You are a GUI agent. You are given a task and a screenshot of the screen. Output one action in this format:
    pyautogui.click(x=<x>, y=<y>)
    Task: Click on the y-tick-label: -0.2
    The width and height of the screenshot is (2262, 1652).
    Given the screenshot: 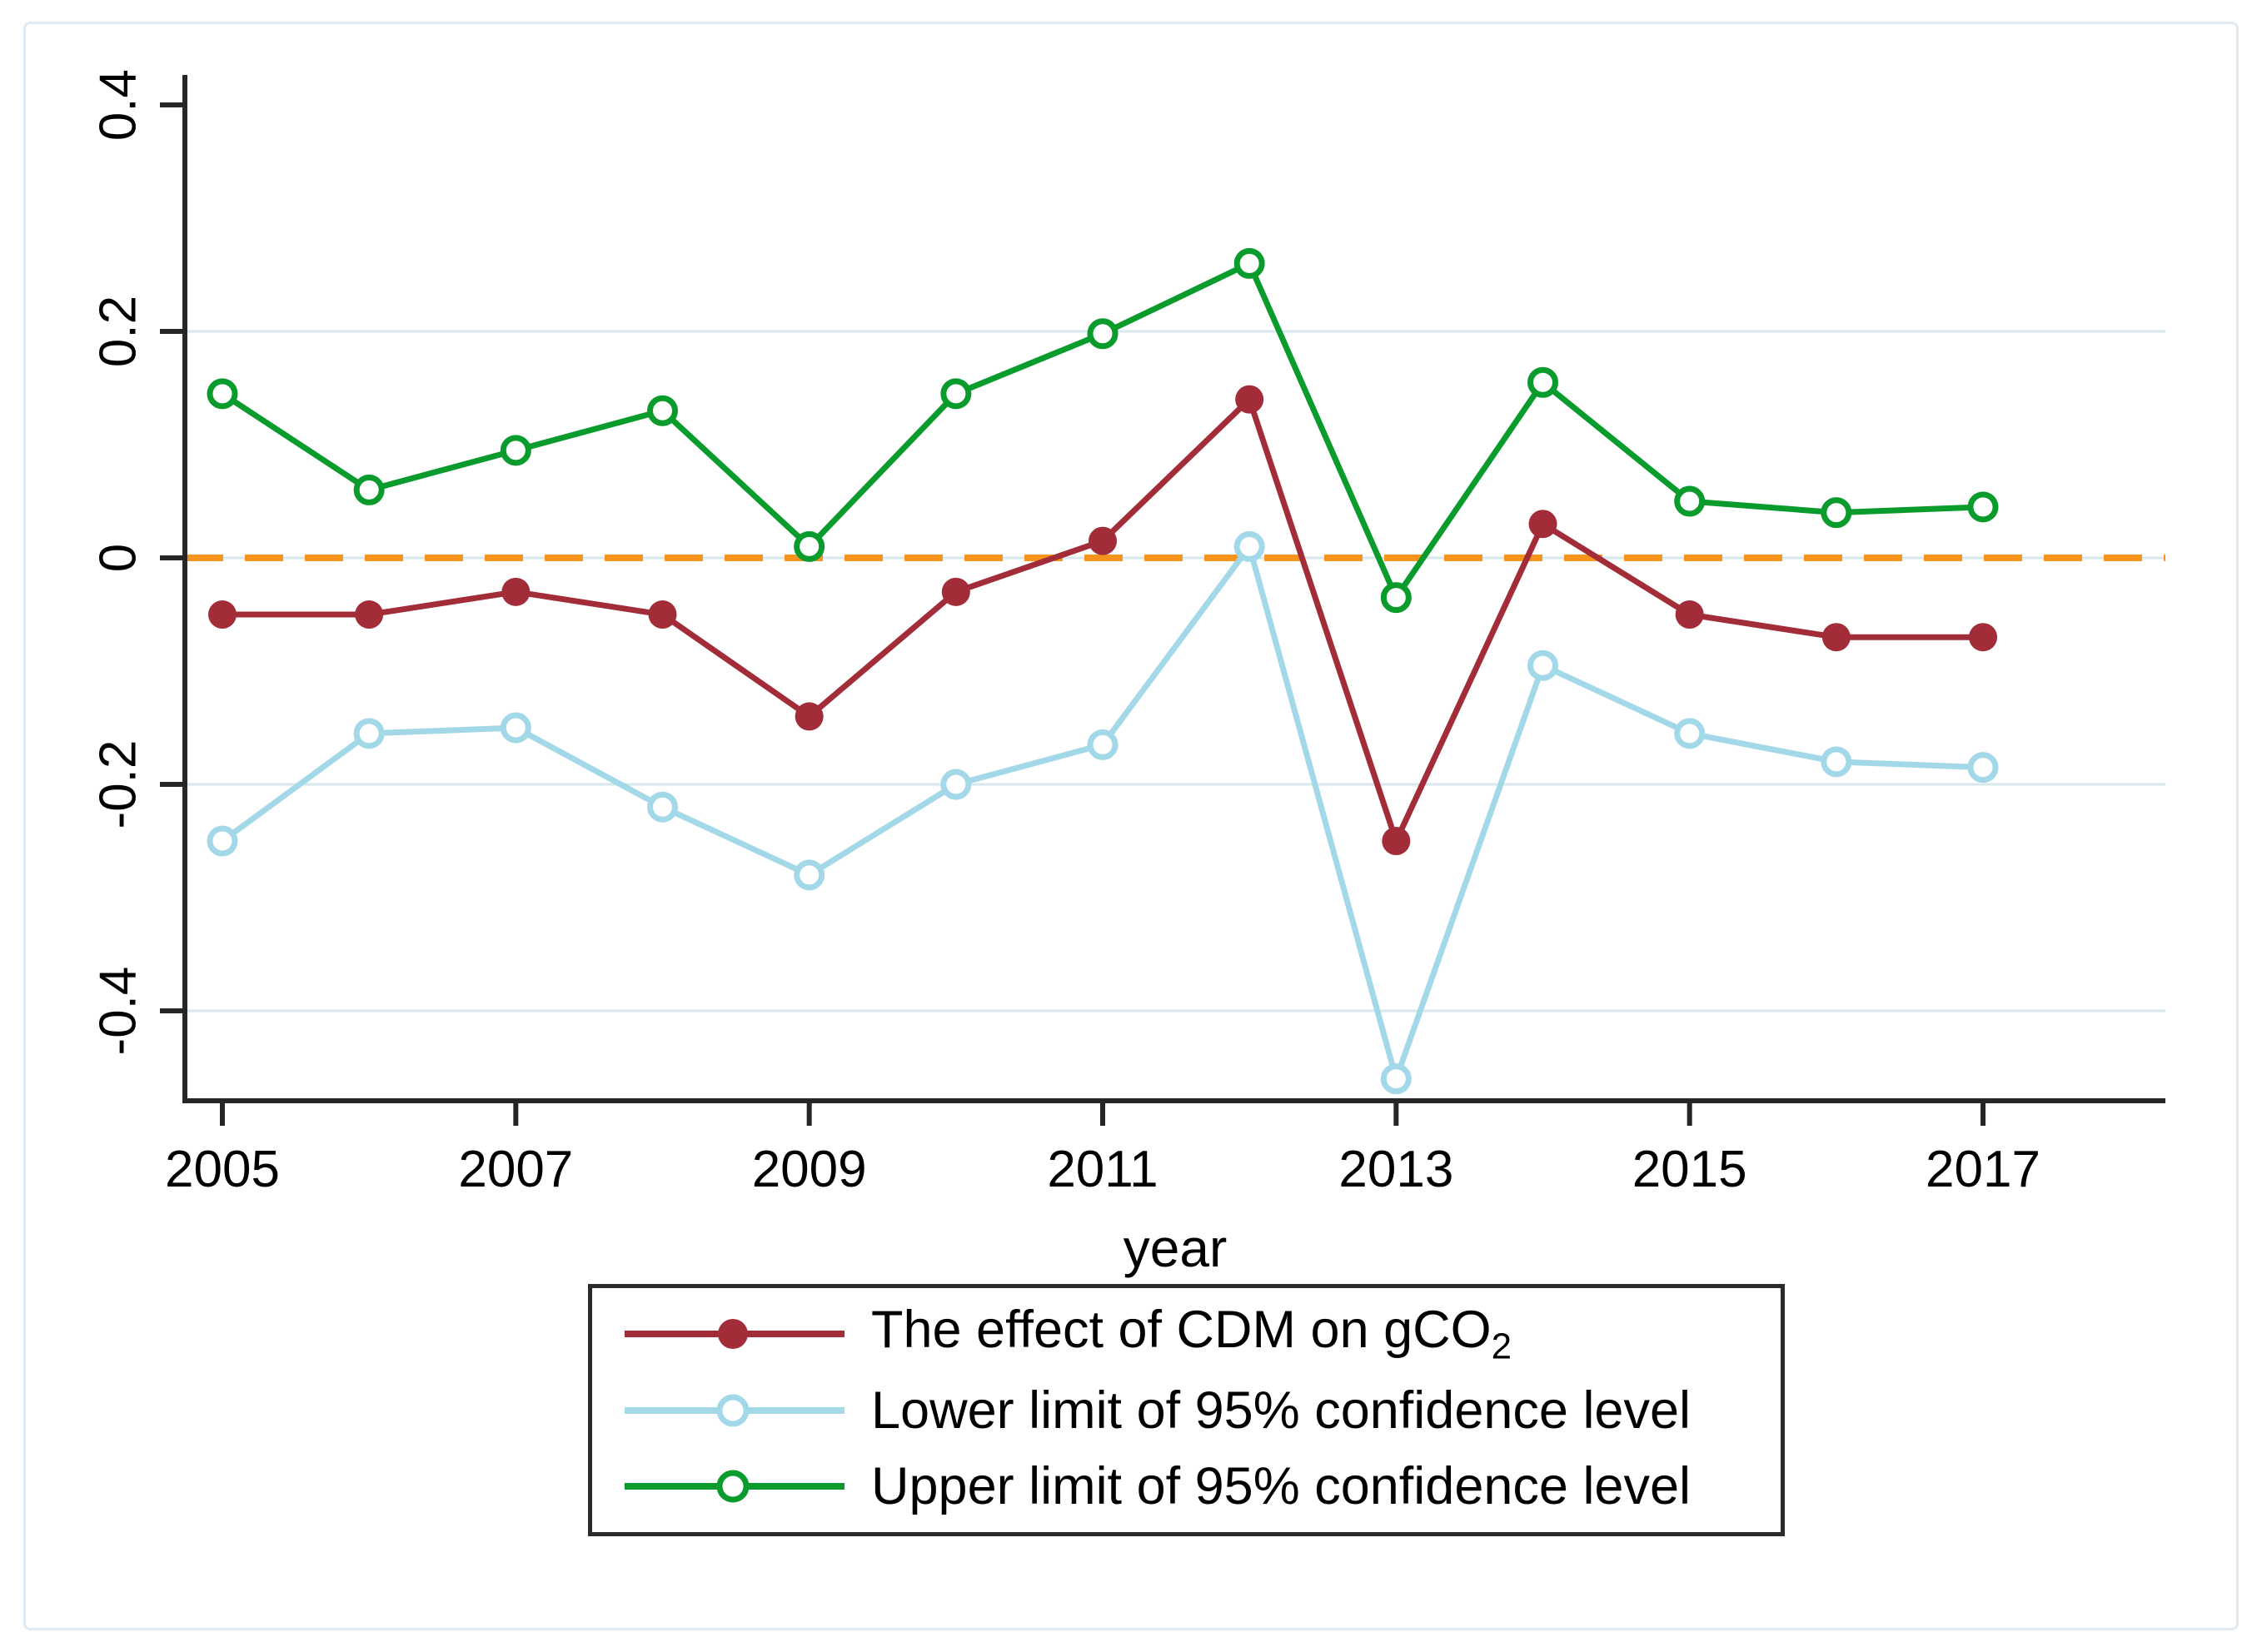 What is the action you would take?
    pyautogui.click(x=119, y=784)
    